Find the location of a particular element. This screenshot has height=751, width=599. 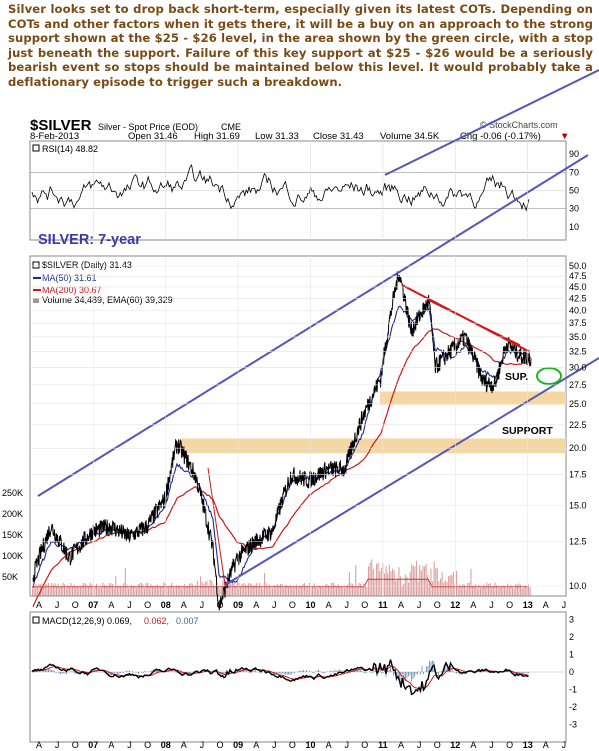

legend-ma50-label: MA(50) 31.61 is located at coordinates (69, 278).